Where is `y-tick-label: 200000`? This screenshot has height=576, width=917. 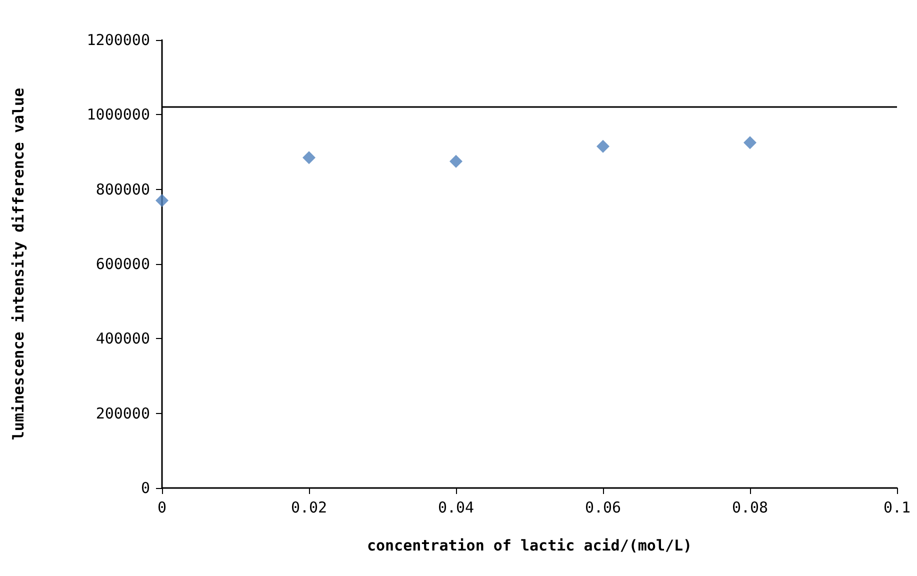 y-tick-label: 200000 is located at coordinates (123, 413).